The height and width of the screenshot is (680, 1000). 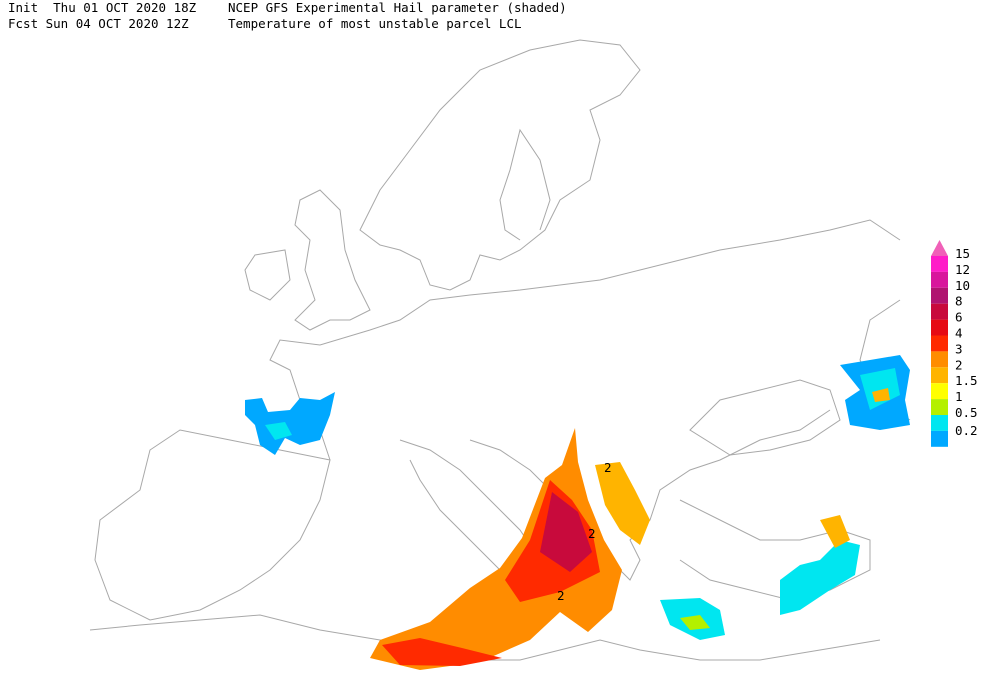 I want to click on iberia, so click(x=212, y=525).